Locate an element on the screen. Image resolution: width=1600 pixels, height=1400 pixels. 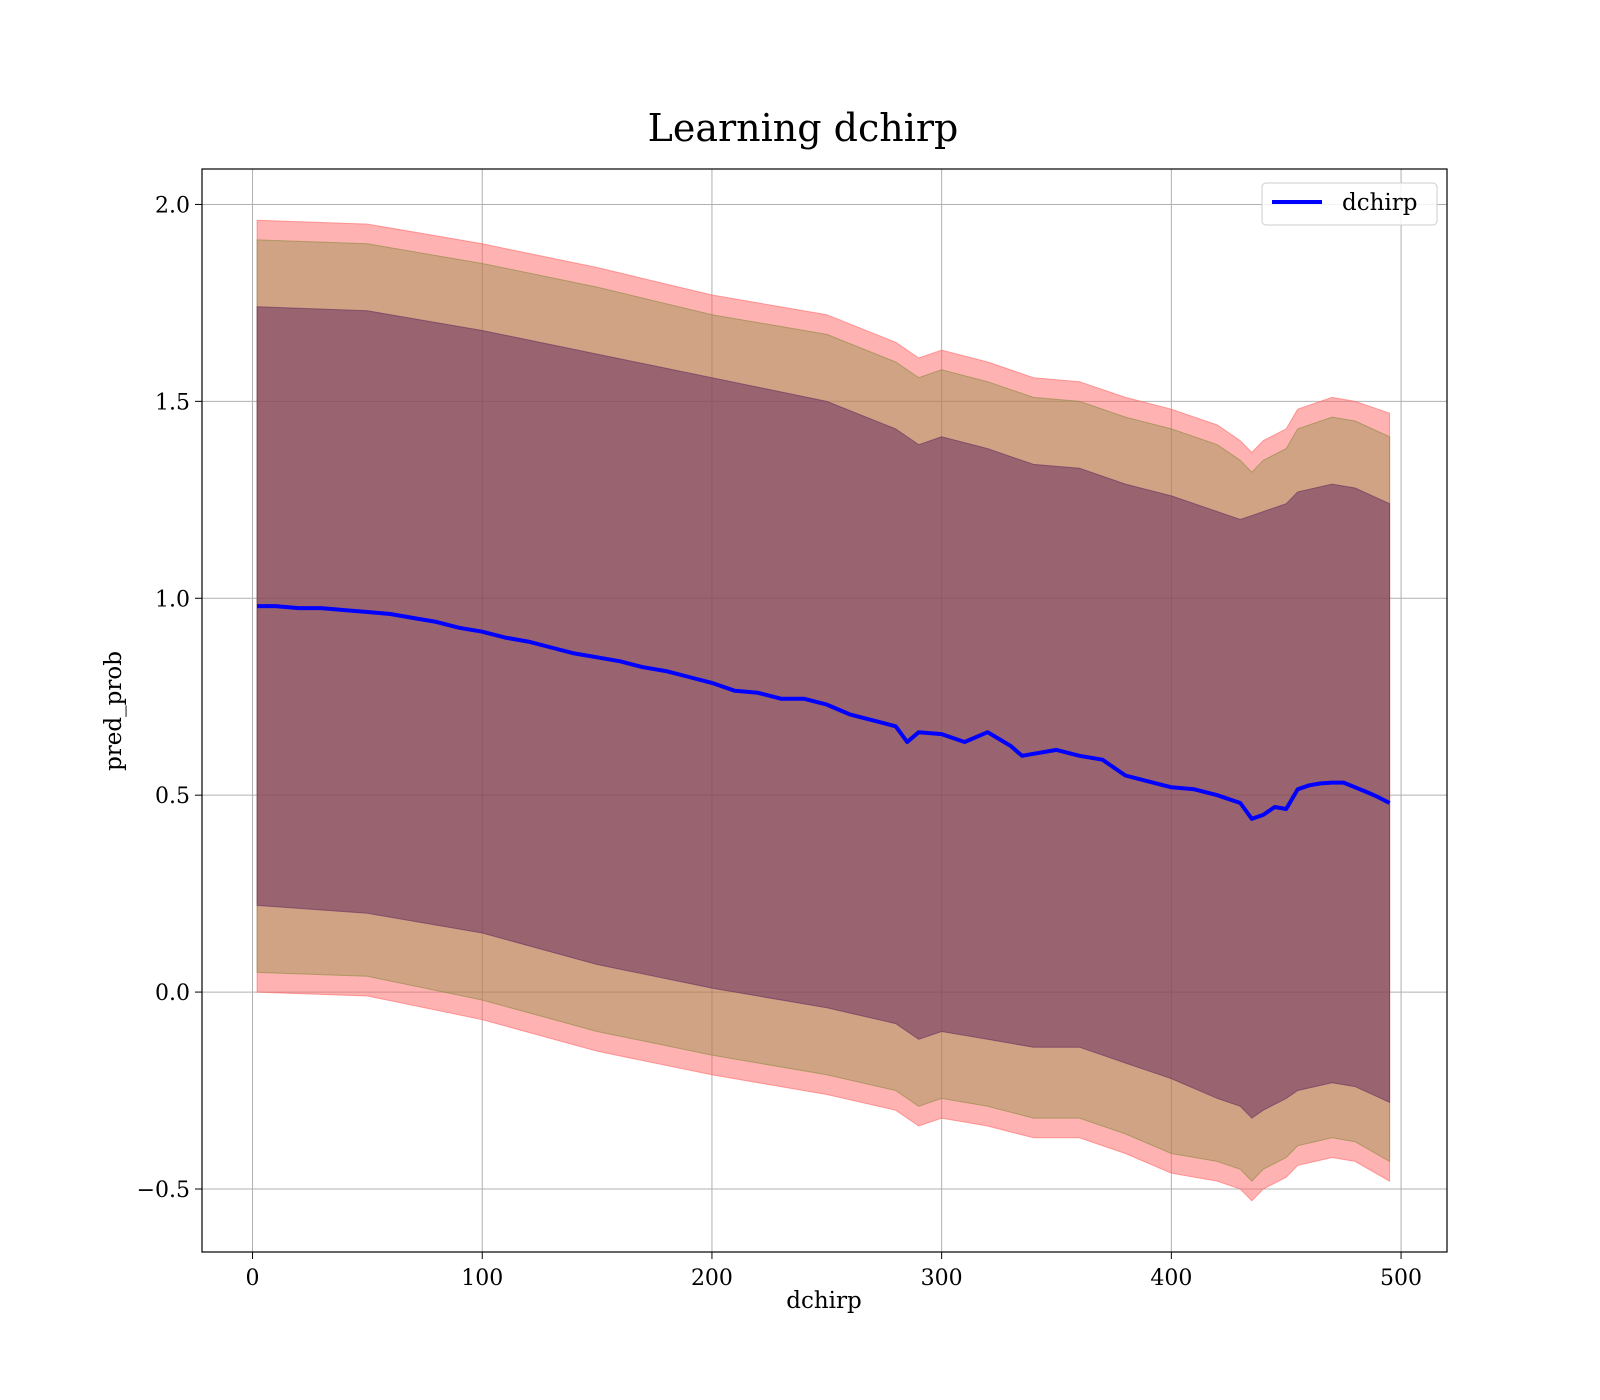
x-tick-label: 0 is located at coordinates (253, 1278).